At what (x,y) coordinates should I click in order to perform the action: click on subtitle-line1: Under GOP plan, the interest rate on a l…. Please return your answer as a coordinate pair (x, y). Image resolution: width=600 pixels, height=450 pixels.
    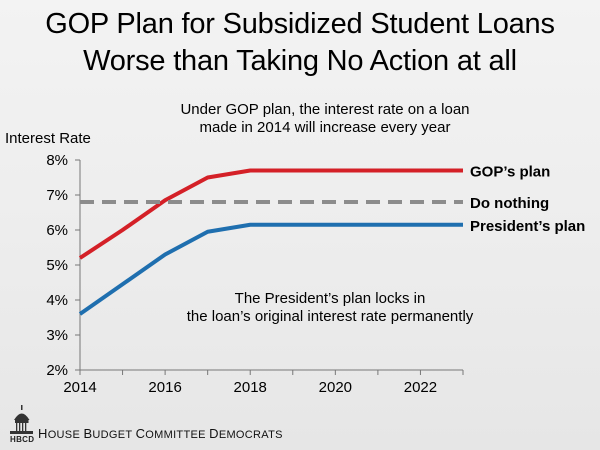
    Looking at the image, I should click on (325, 109).